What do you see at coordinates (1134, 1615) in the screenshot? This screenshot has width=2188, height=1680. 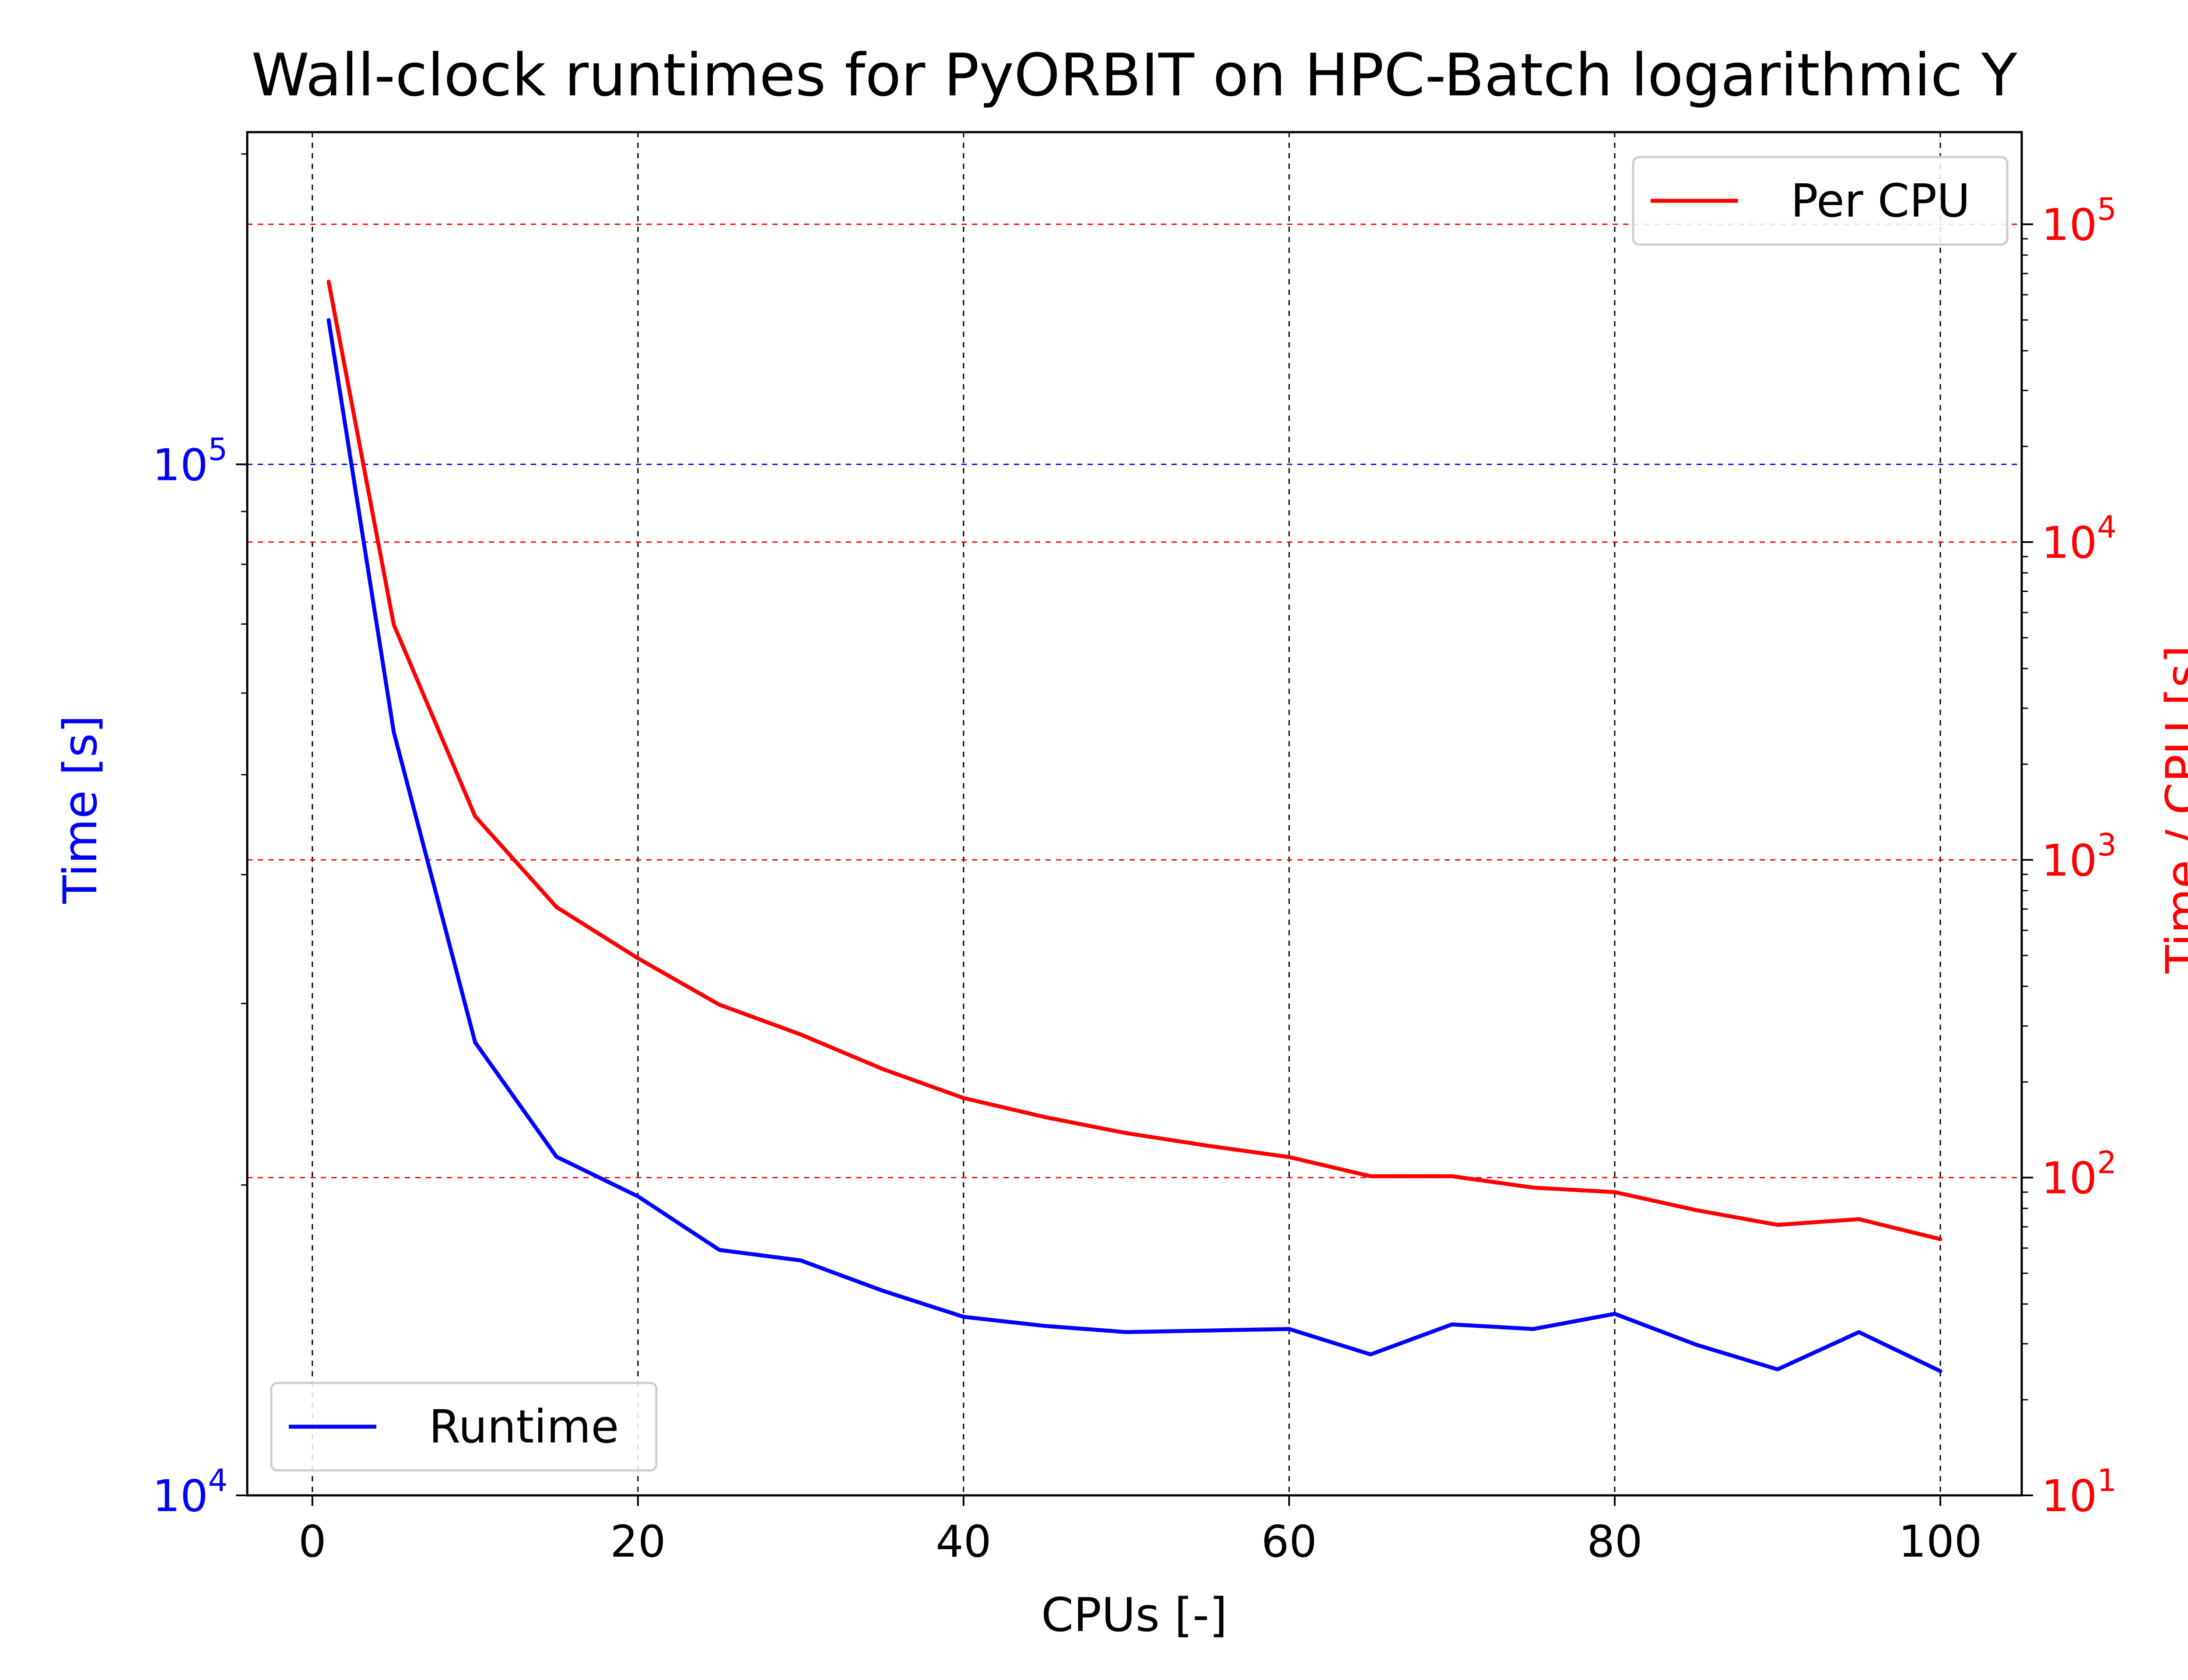 I see `x-axis-label: CPUs [-]` at bounding box center [1134, 1615].